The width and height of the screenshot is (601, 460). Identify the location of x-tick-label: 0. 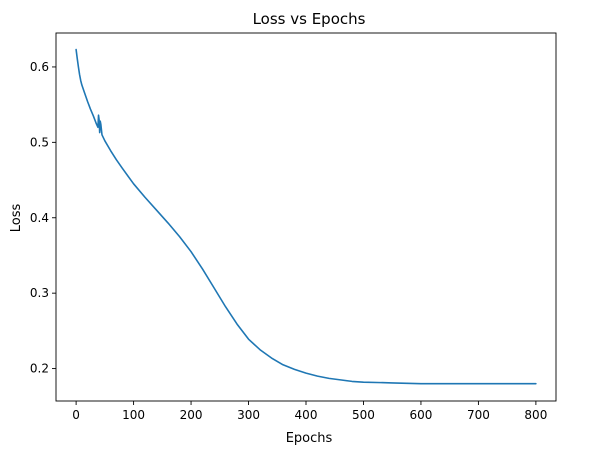
(76, 415).